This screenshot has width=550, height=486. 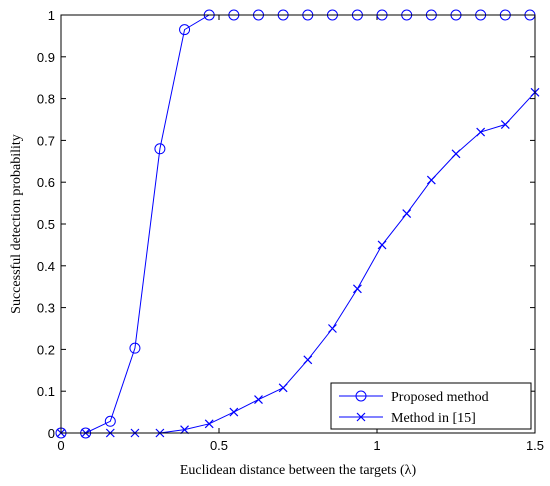 I want to click on legend-box, so click(x=431, y=406).